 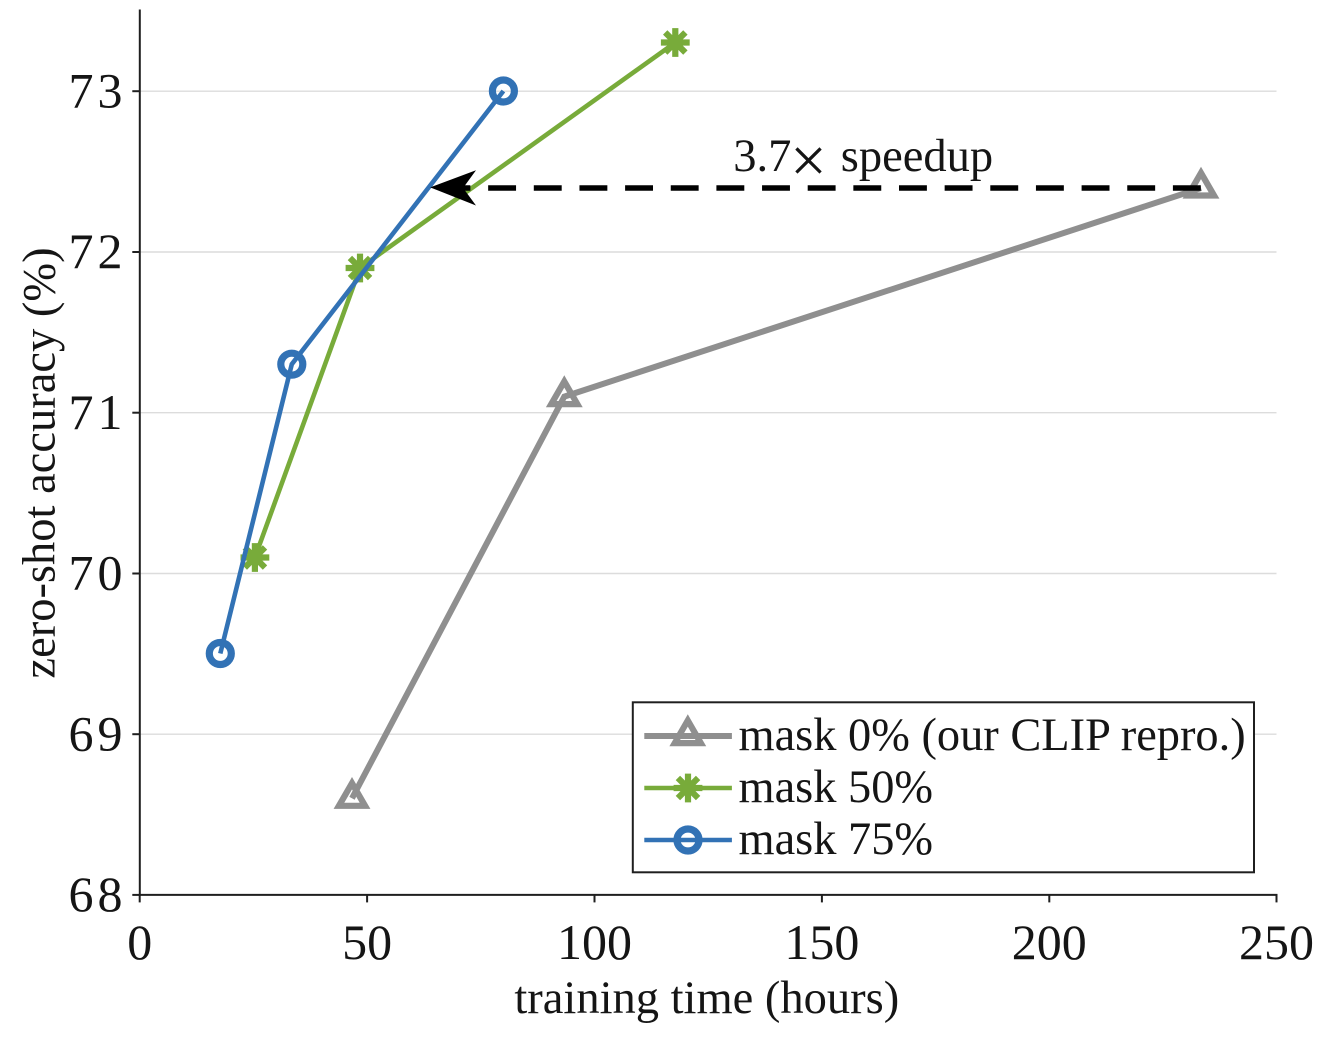 What do you see at coordinates (706, 998) in the screenshot?
I see `svg-text: training time (hours)` at bounding box center [706, 998].